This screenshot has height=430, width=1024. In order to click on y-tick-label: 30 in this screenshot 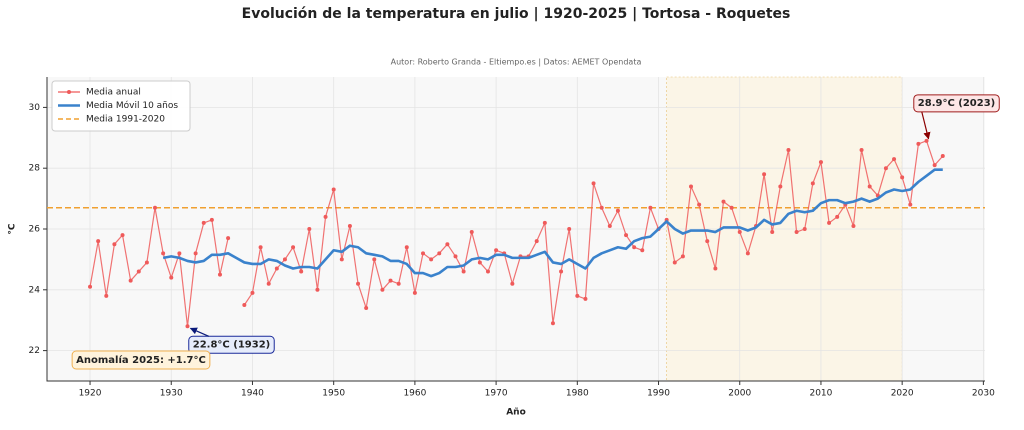, I will do `click(35, 108)`.